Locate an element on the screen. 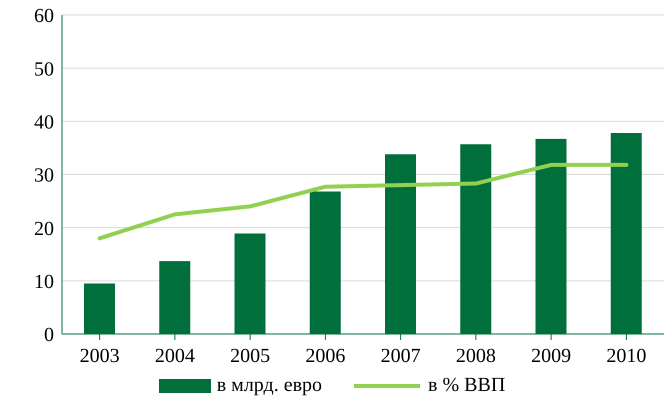 Image resolution: width=664 pixels, height=405 pixels. x-tick-label: 2006 is located at coordinates (325, 356).